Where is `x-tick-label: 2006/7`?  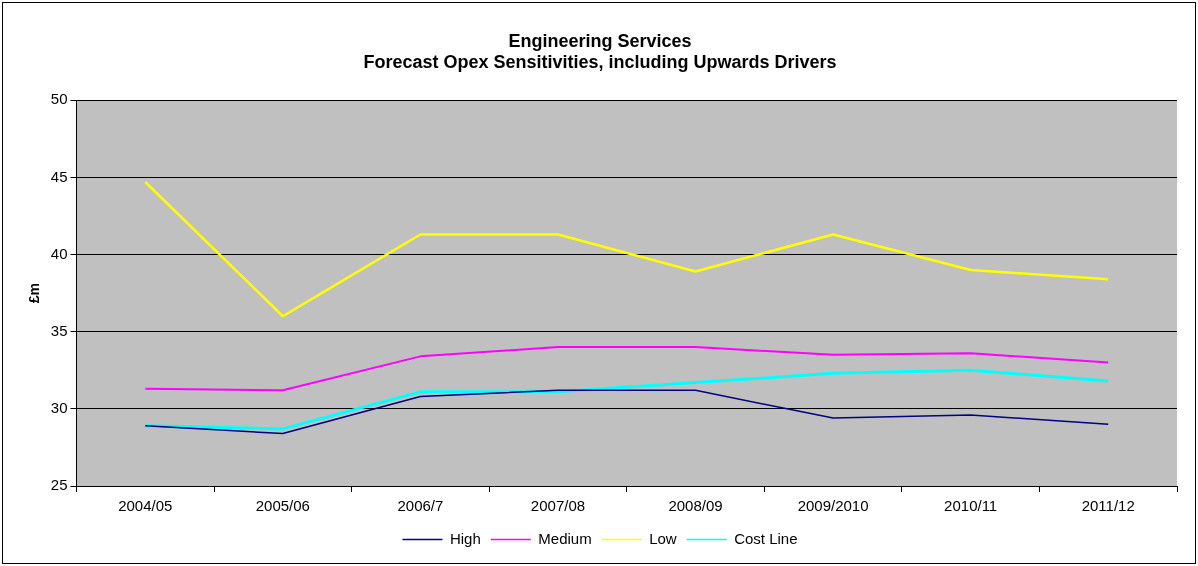
x-tick-label: 2006/7 is located at coordinates (420, 506).